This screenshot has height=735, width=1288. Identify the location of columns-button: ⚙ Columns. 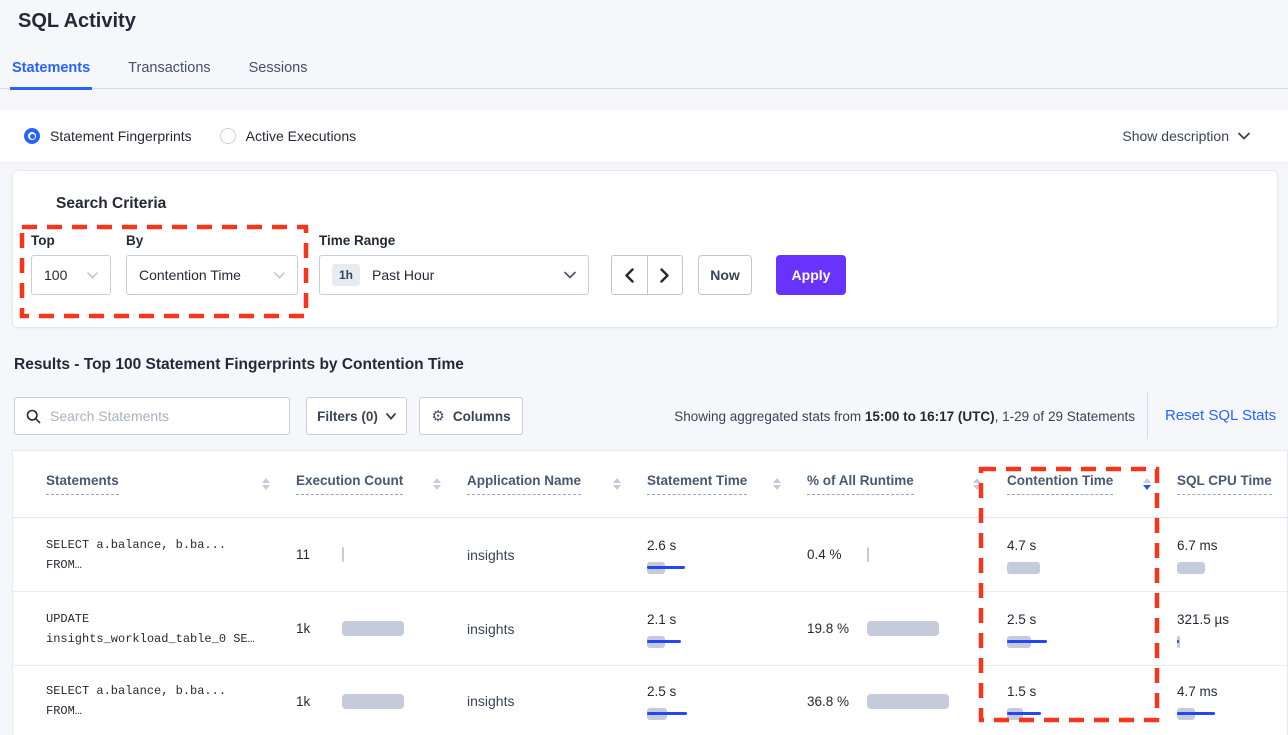
(471, 416).